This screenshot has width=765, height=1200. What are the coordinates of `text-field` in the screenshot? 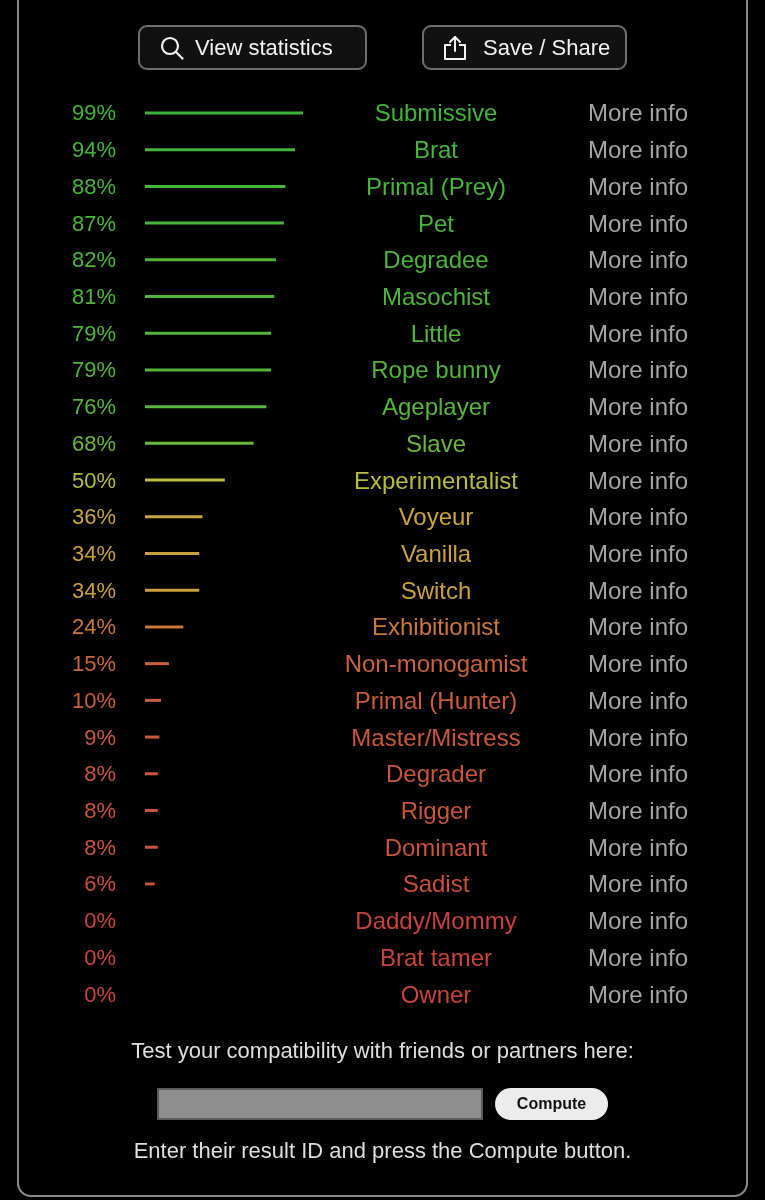 It's located at (320, 1104).